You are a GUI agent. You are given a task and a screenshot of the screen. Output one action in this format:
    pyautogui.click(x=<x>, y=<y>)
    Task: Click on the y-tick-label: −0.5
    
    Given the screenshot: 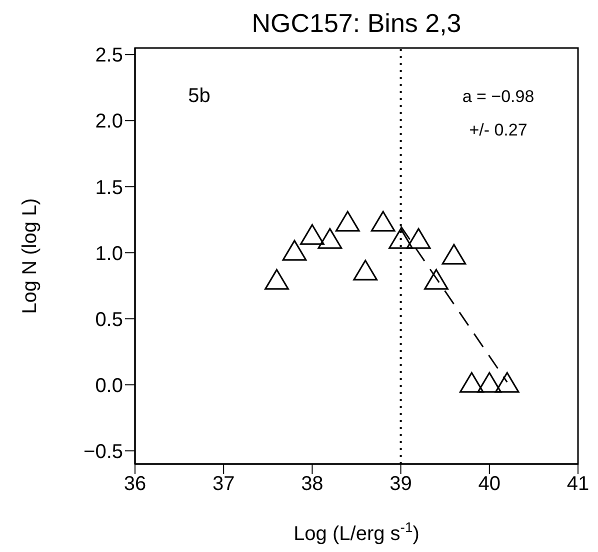 What is the action you would take?
    pyautogui.click(x=103, y=451)
    